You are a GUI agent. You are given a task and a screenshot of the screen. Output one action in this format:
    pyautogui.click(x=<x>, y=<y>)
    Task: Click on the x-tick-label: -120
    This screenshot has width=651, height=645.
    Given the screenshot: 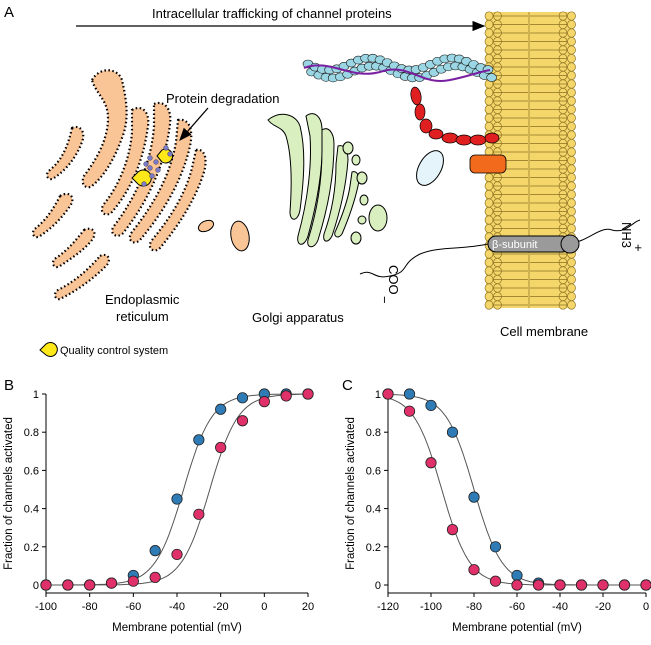 What is the action you would take?
    pyautogui.click(x=388, y=607)
    